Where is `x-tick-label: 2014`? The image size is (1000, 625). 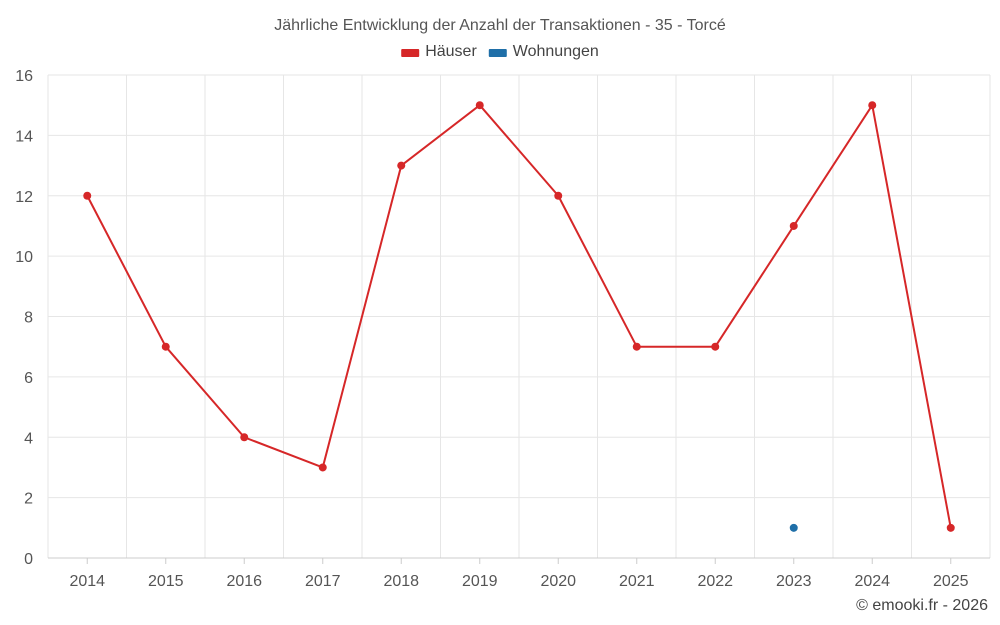 x-tick-label: 2014 is located at coordinates (87, 581).